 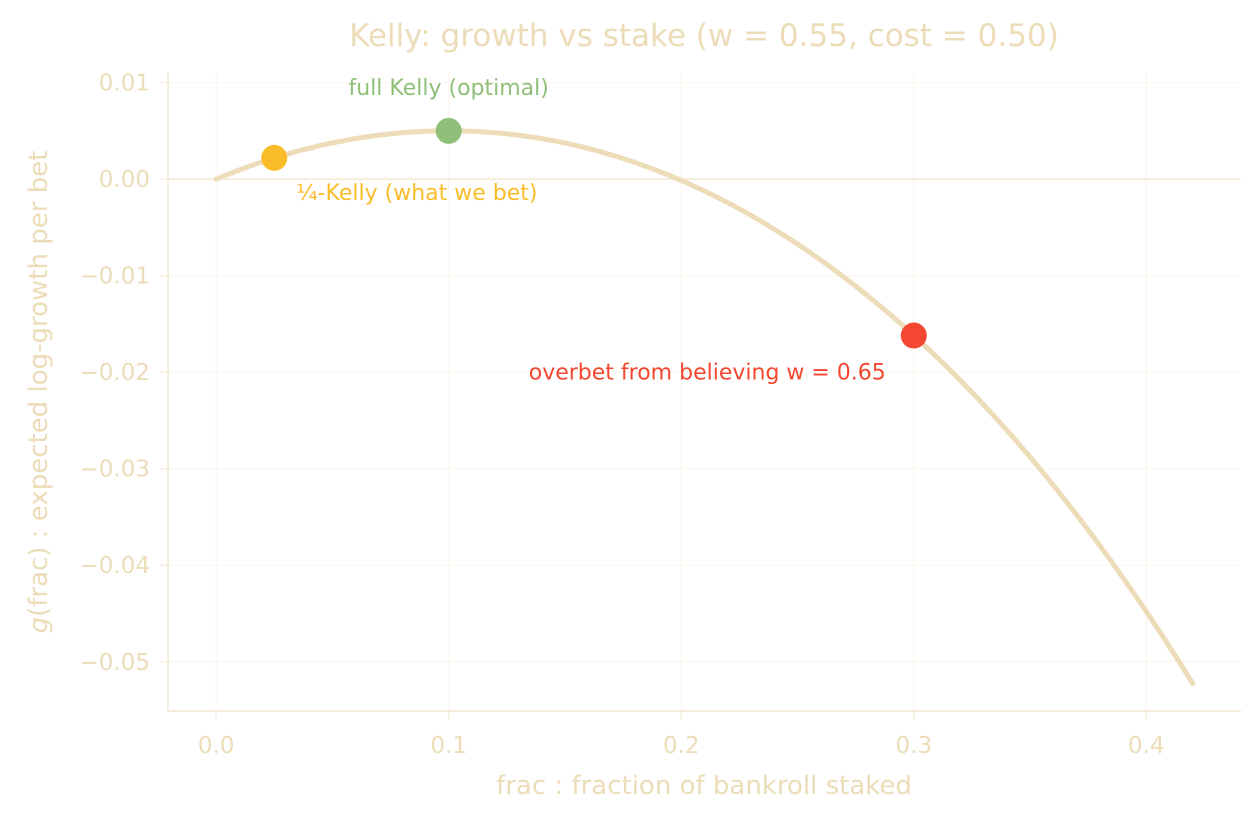 I want to click on y-axis-label-text: (frac) : expected log-growth per bet, so click(x=39, y=384).